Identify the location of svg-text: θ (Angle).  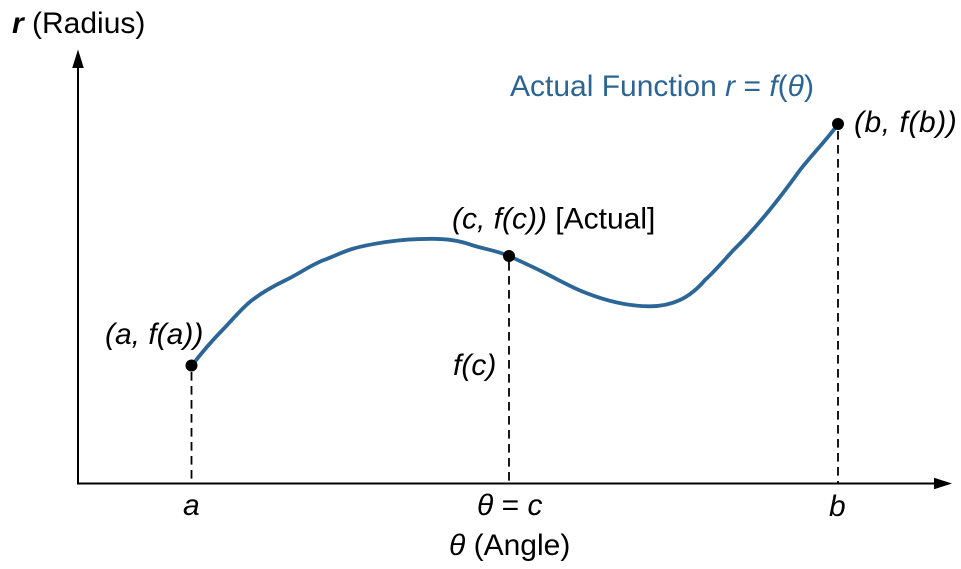
(509, 545).